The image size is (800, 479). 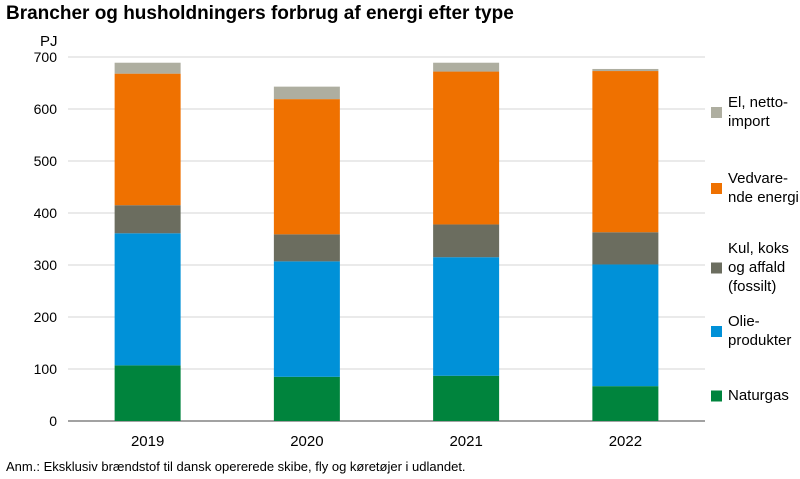 I want to click on y-tick-label: 500, so click(x=46, y=161).